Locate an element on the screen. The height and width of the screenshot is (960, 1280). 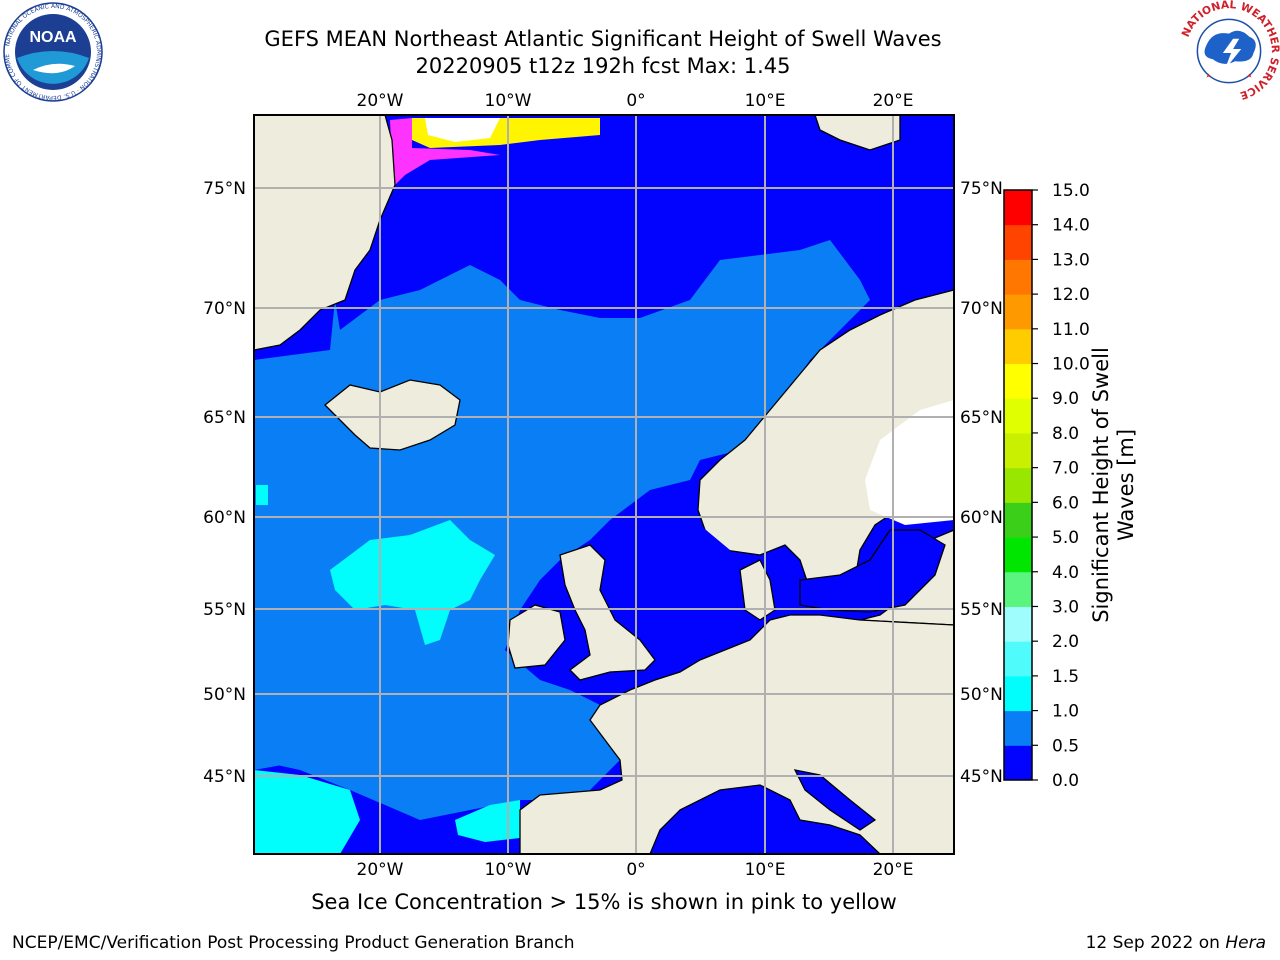
colorbar-tick-label: 12.0 is located at coordinates (1071, 295).